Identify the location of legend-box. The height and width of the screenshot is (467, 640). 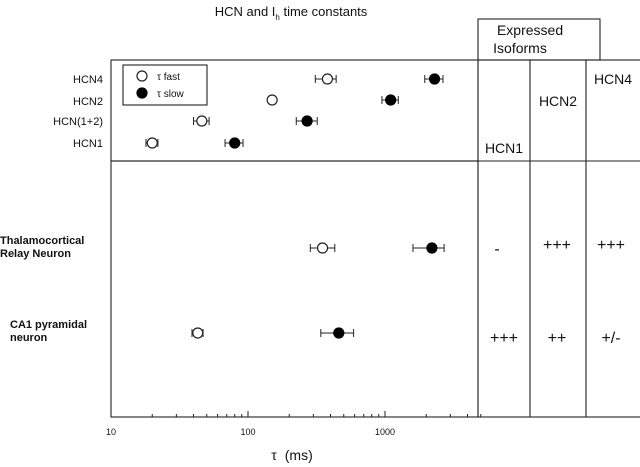
(165, 85).